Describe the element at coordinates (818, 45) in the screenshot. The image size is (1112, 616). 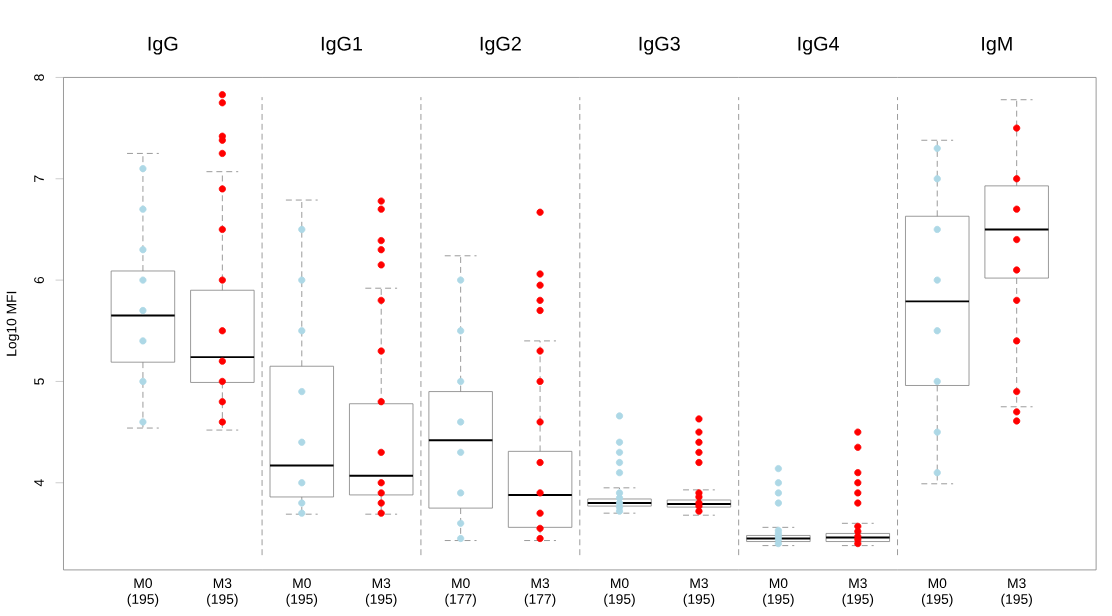
I see `chart-title: IgG4` at that location.